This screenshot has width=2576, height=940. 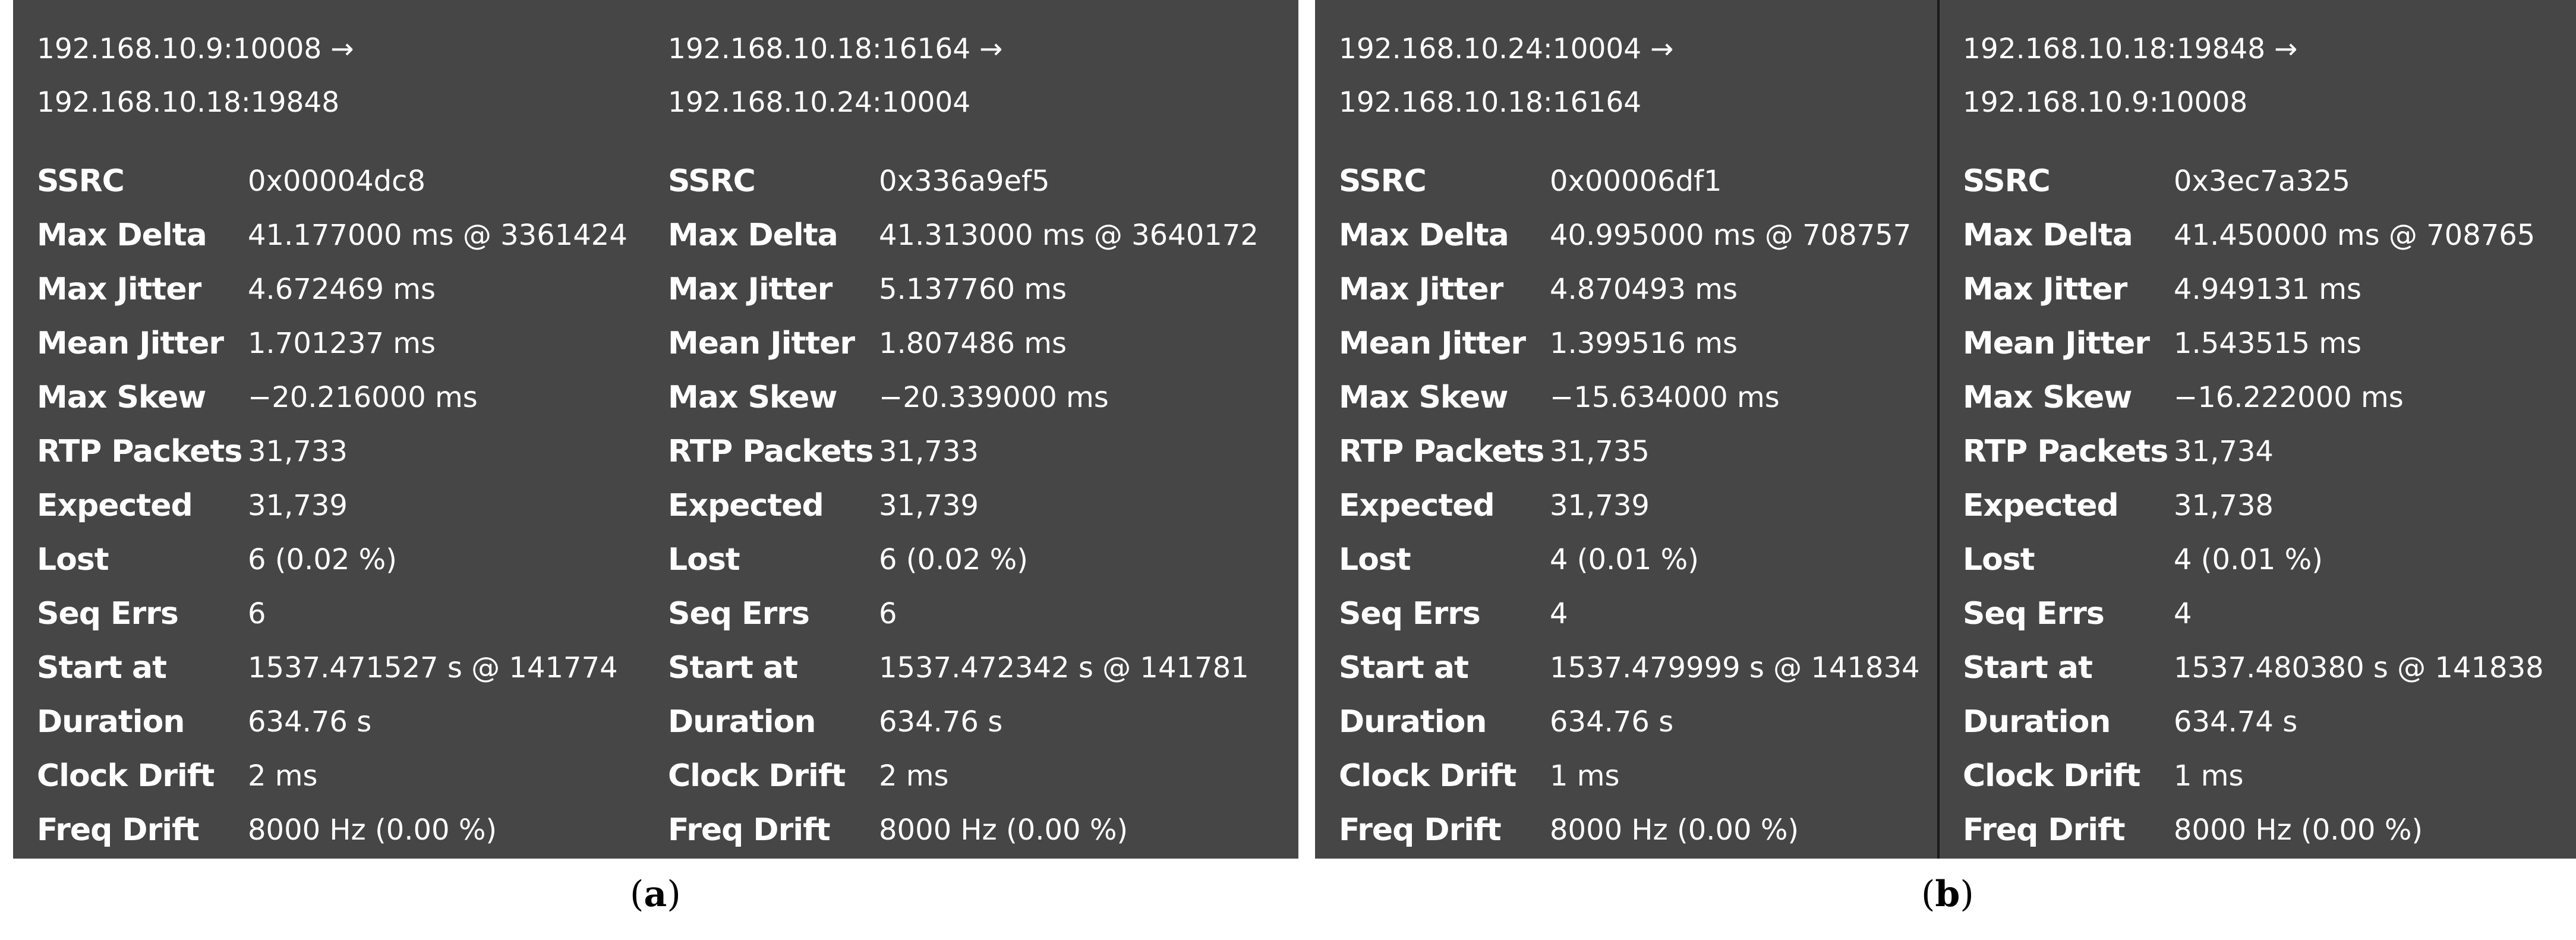 I want to click on stream-endpoints: 192.168.10.9:10008 → 192.168.10.18:19848, so click(x=196, y=76).